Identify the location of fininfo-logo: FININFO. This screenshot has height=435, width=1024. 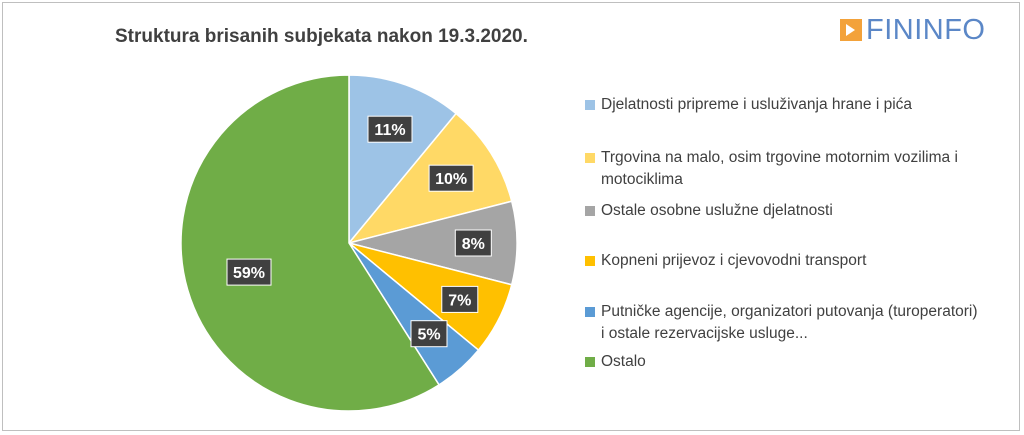
(913, 30).